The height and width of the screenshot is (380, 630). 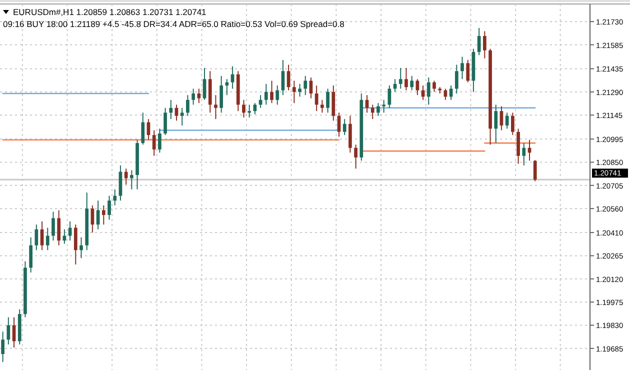 I want to click on chart-title: EURUSDm#,H1 1.20859 1.20863 1.20731 1.20741, so click(x=110, y=12).